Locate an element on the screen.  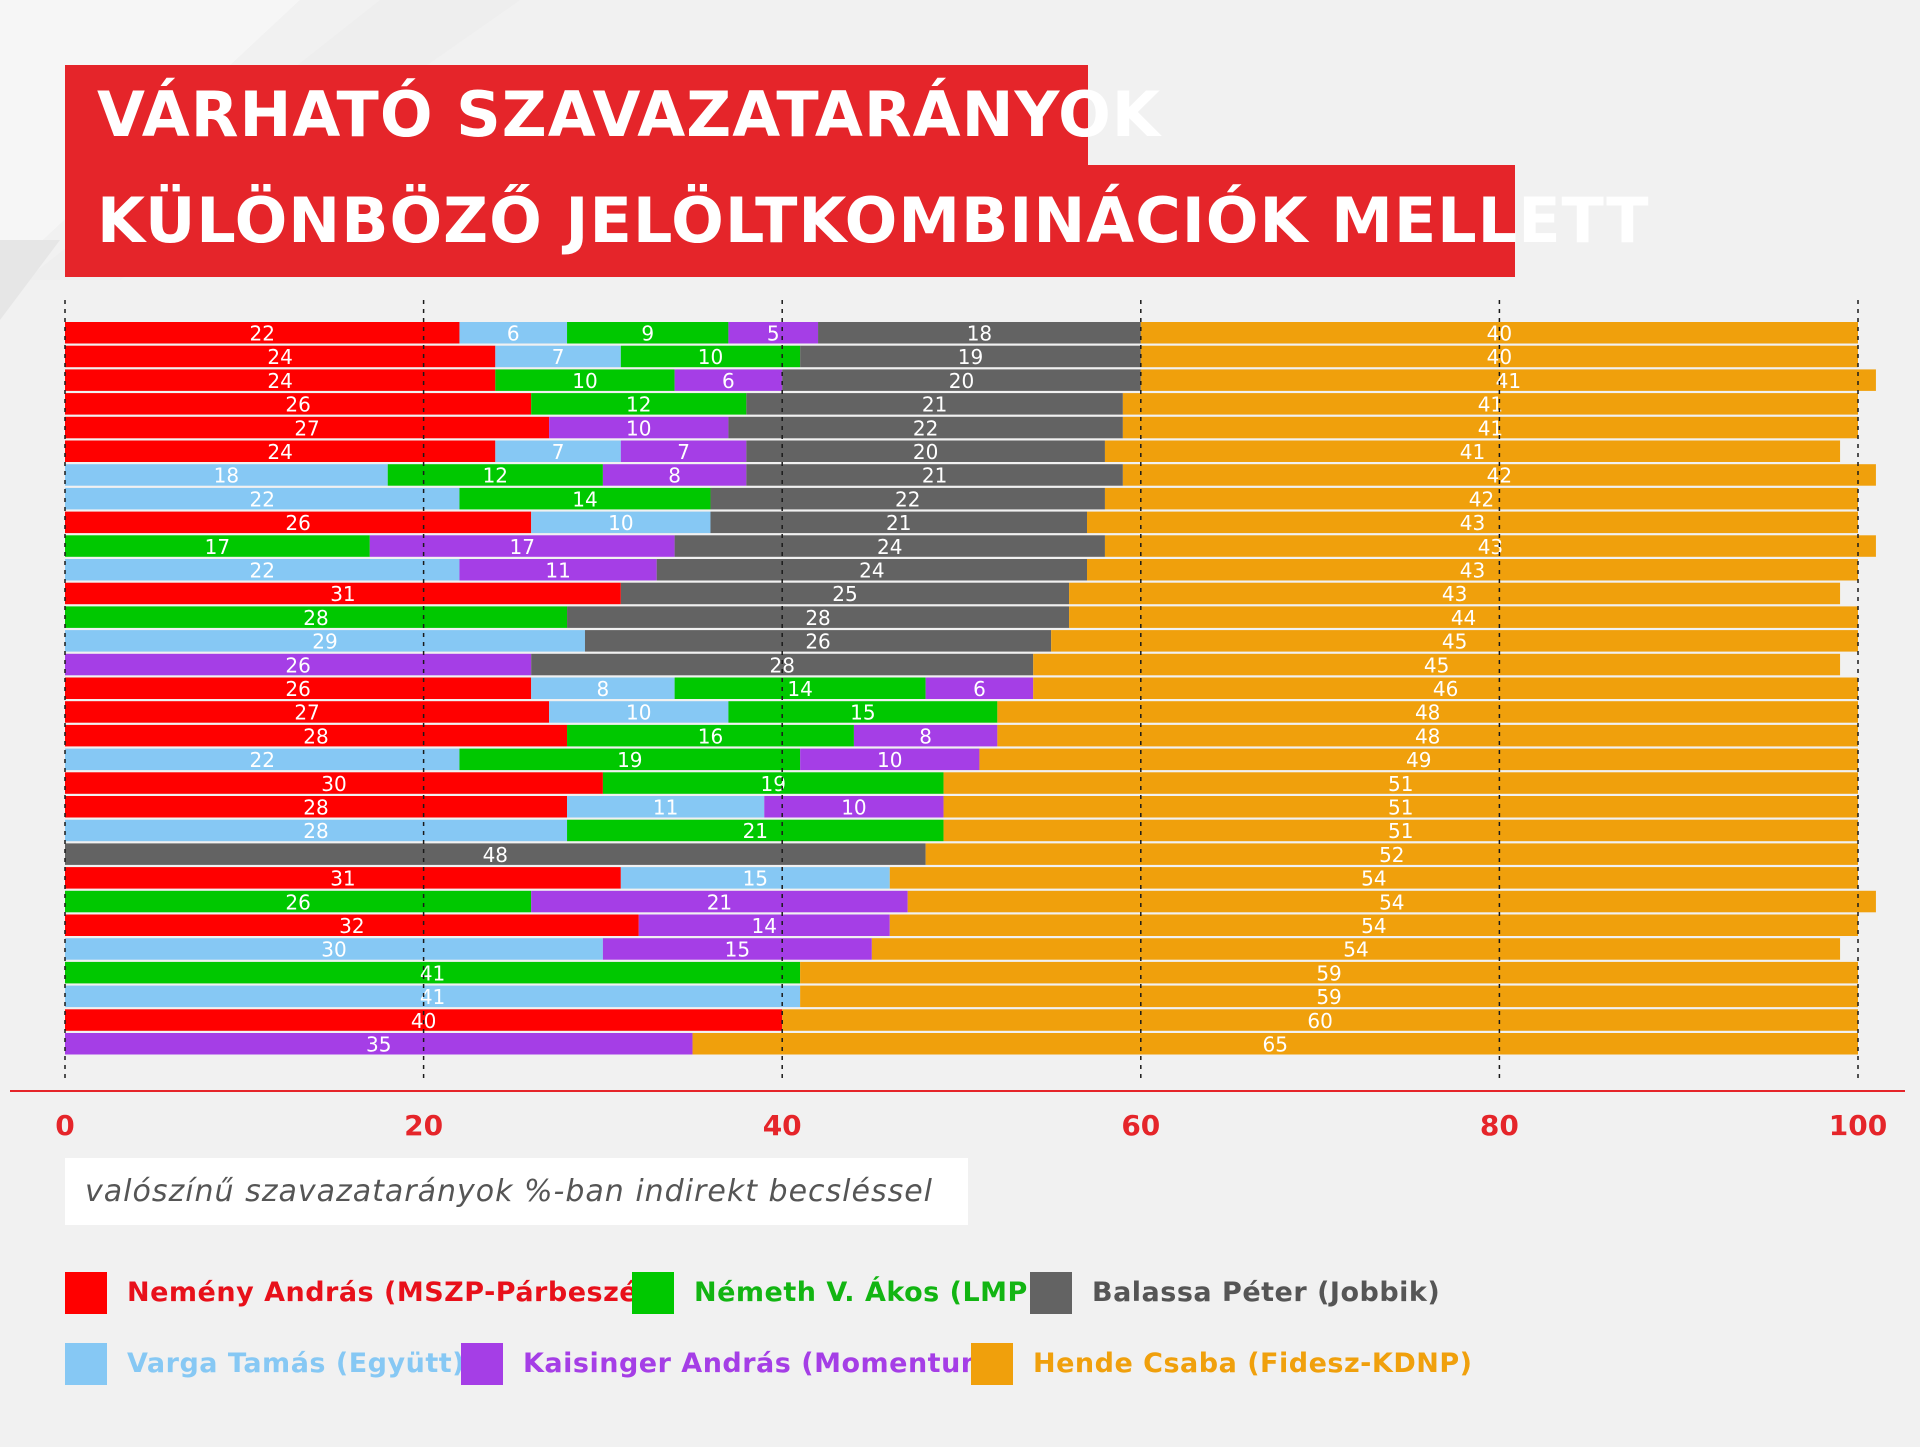
bar-value-label: 31 is located at coordinates (342, 879).